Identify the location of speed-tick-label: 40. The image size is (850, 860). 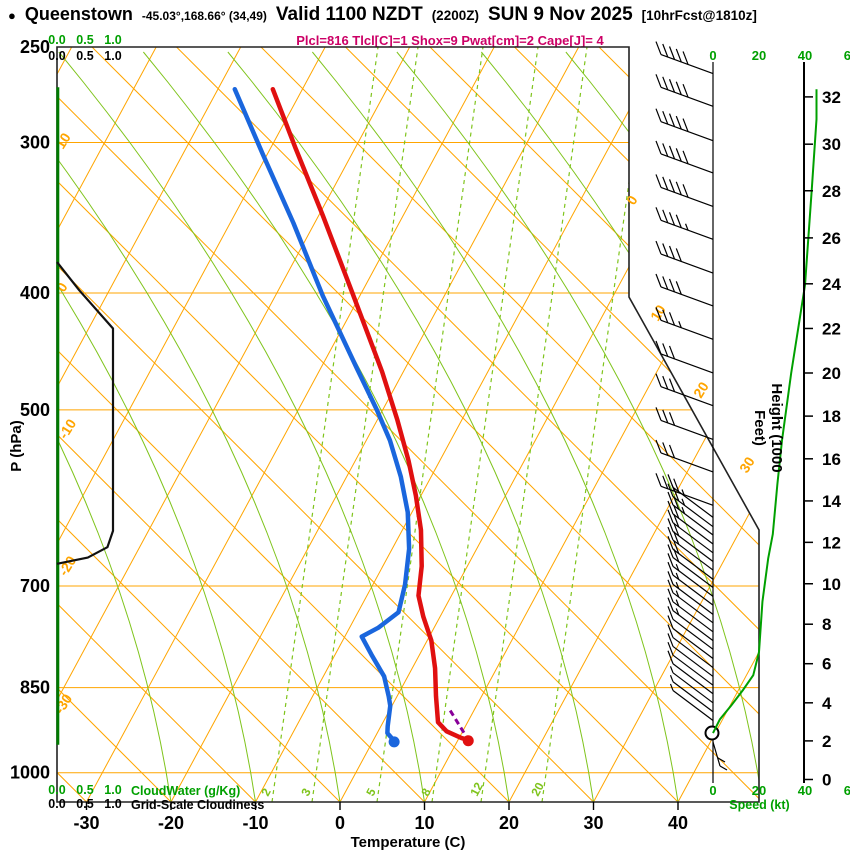
(805, 55).